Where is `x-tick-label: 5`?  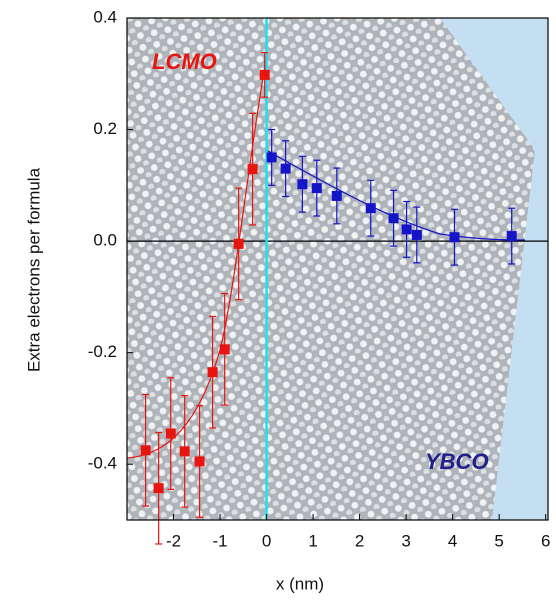
x-tick-label: 5 is located at coordinates (498, 540).